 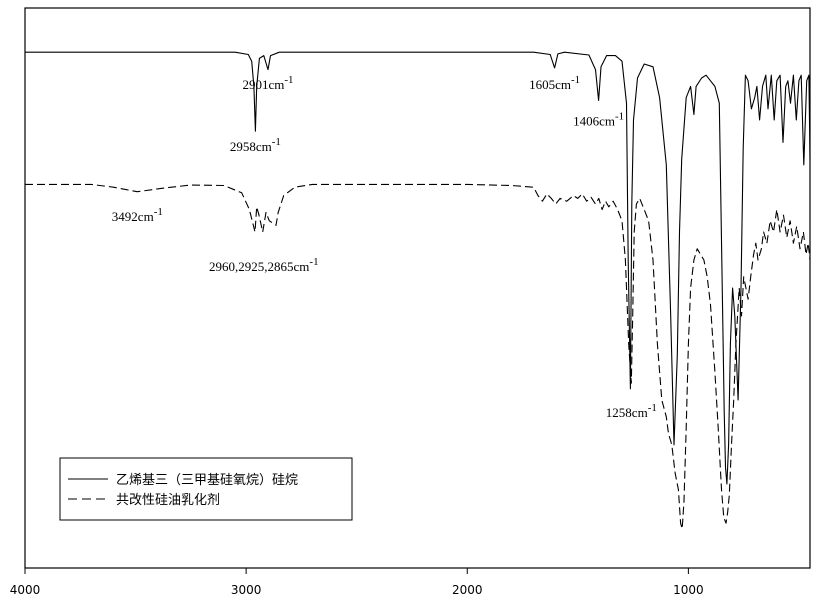 I want to click on peak-annotation: 1406cm-1, so click(x=598, y=120).